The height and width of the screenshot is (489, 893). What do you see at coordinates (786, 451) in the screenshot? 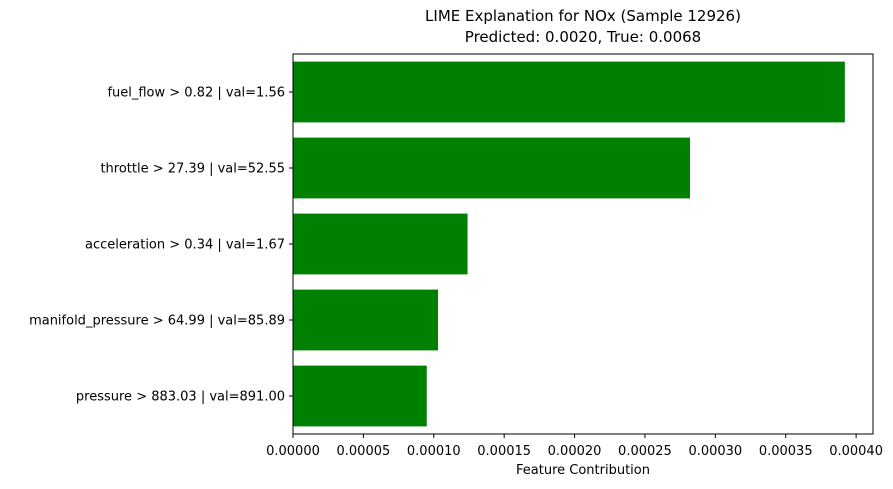
I see `x-tick-label: 0.00035` at bounding box center [786, 451].